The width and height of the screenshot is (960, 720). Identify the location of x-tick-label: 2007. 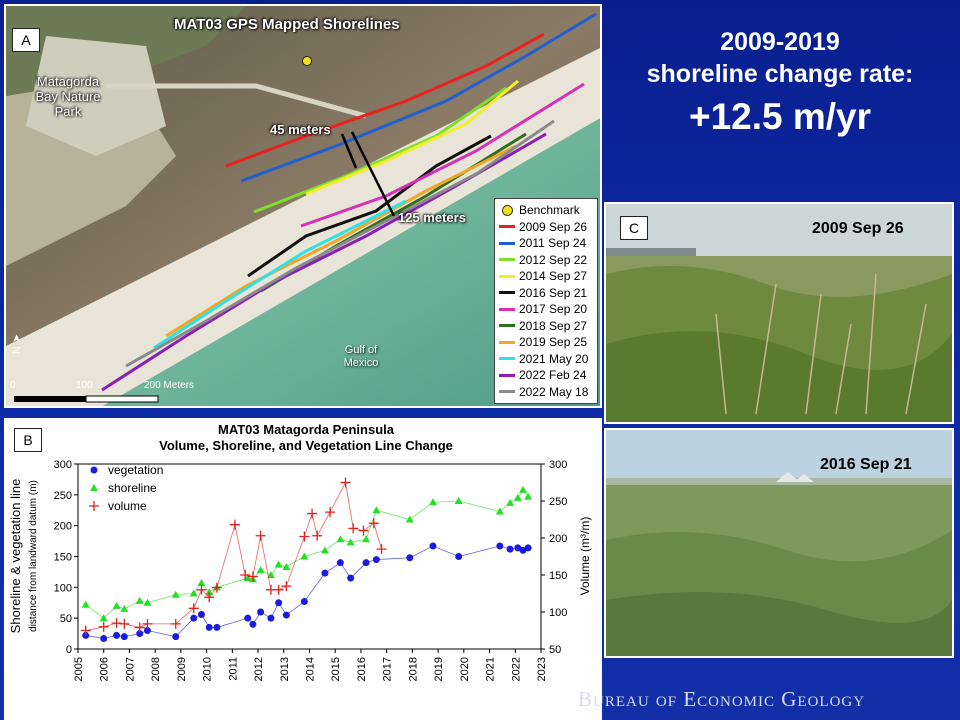
(130, 669).